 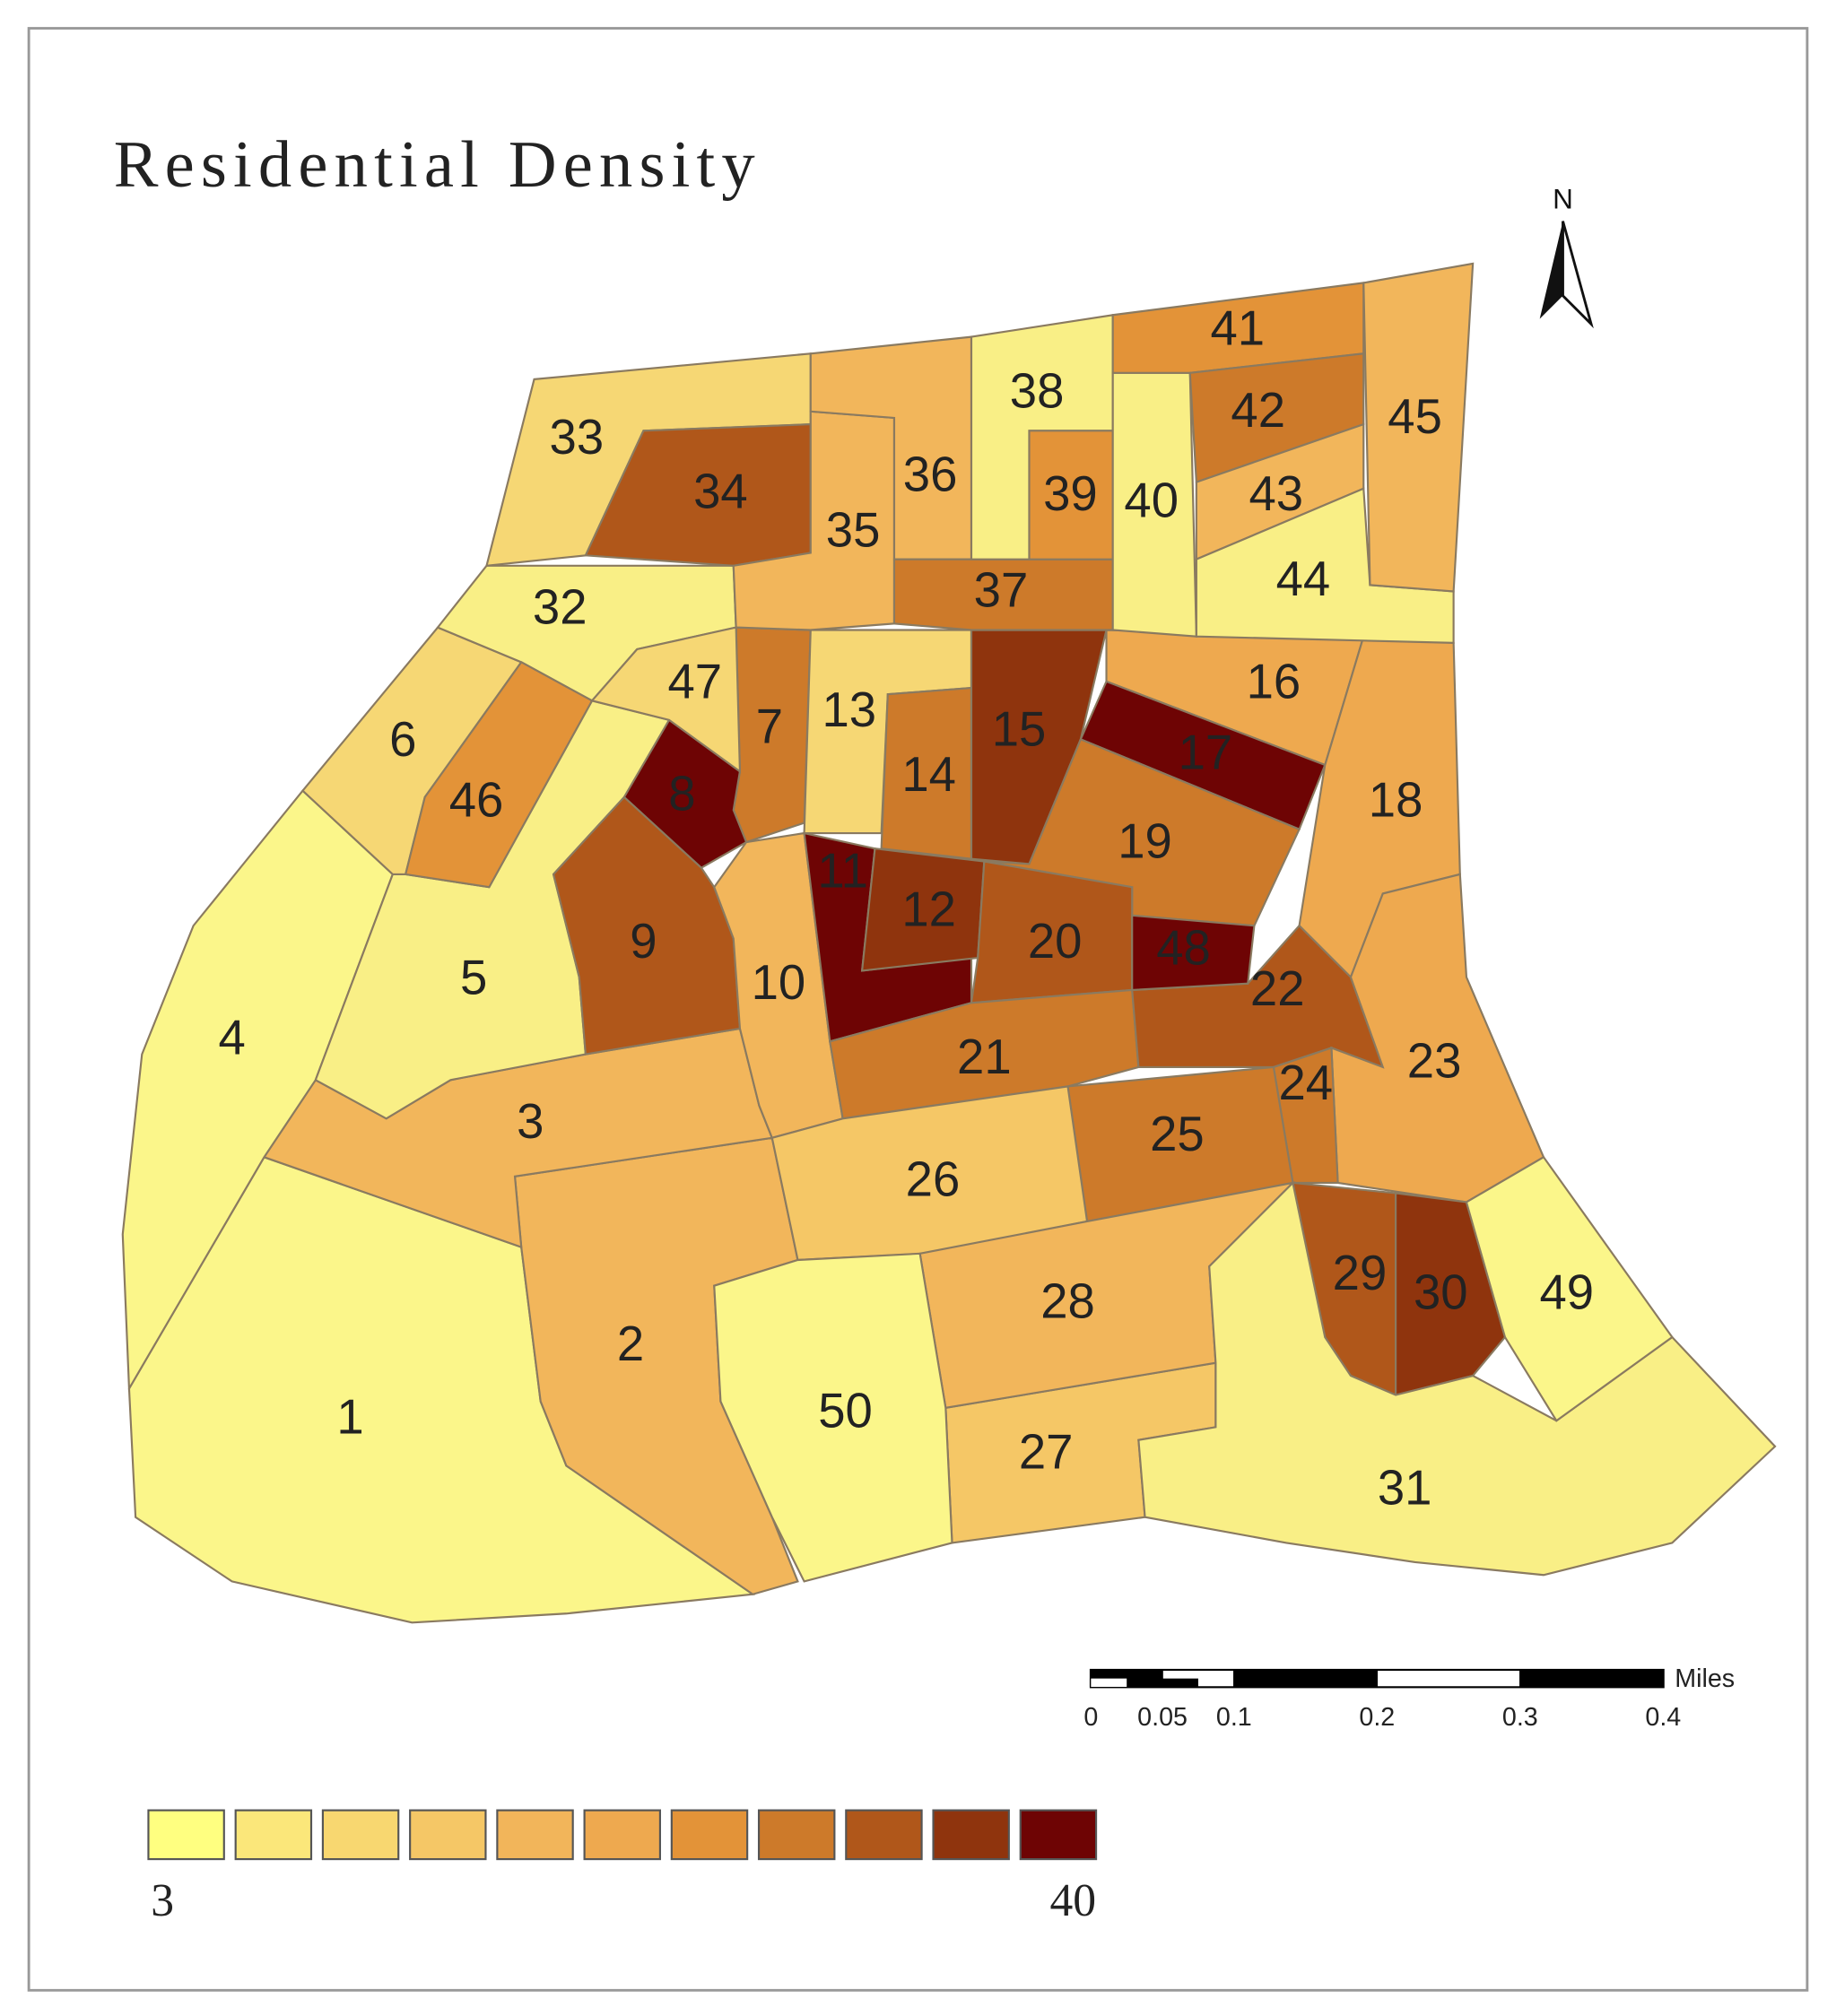 I want to click on region-label: 35, so click(x=853, y=529).